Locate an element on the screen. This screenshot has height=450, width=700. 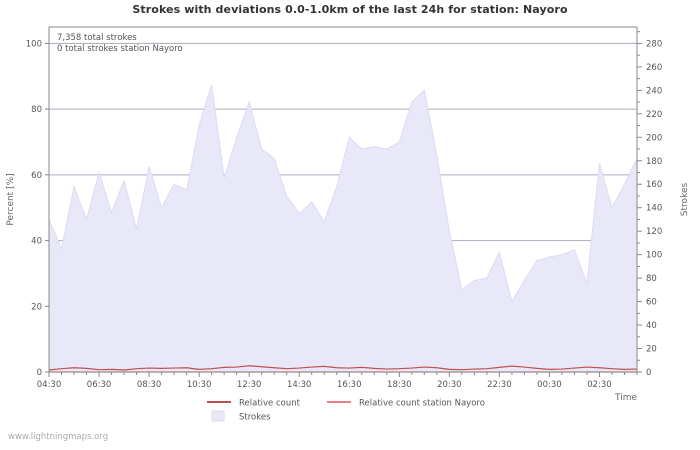
ytick-label-left: 80 is located at coordinates (36, 110).